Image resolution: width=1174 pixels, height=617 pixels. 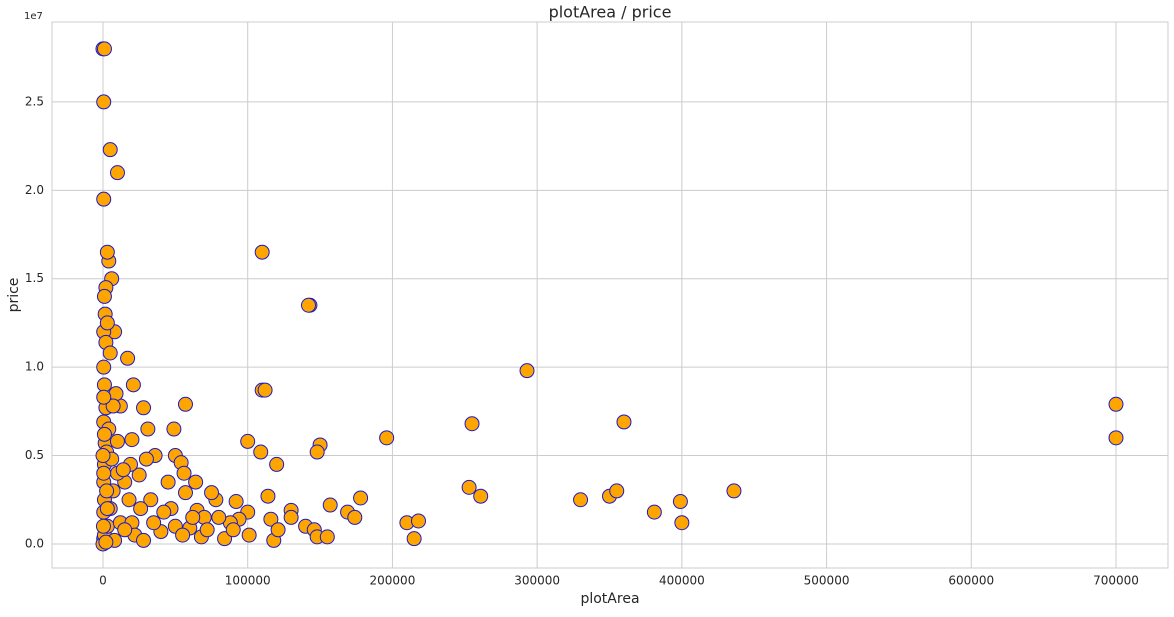 I want to click on chart-title: plotArea / price, so click(x=610, y=12).